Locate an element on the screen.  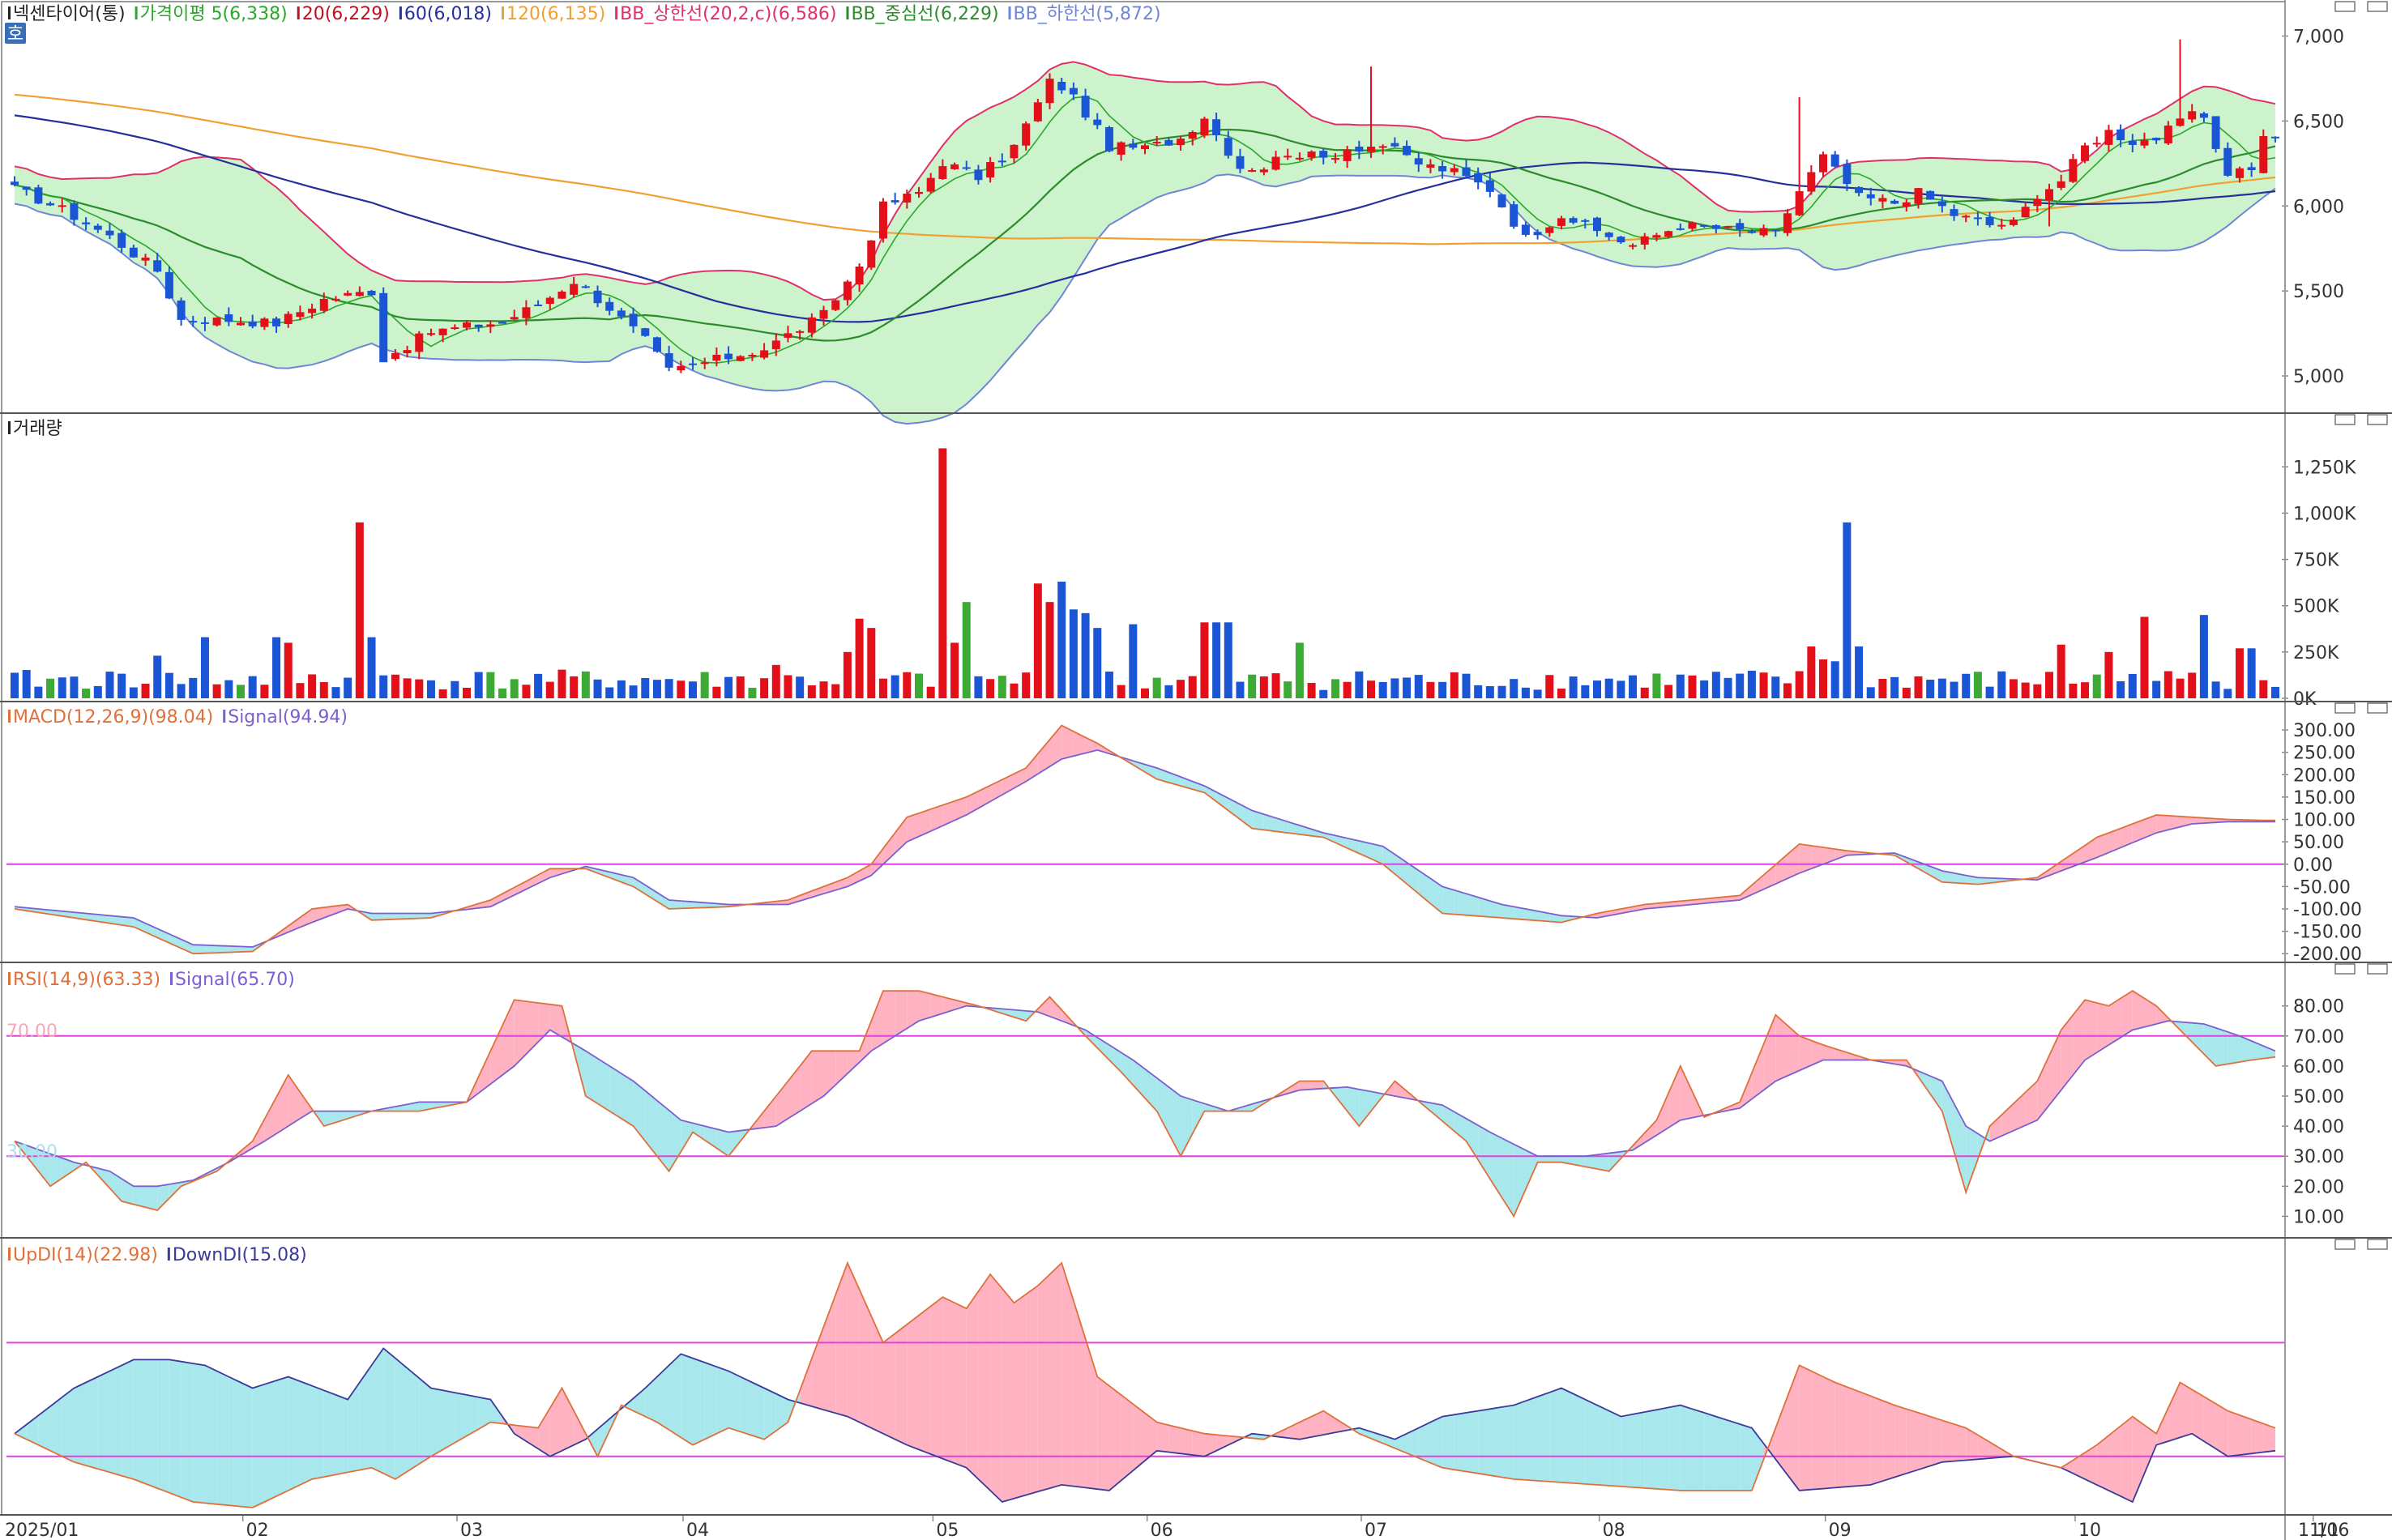
legend-label: Signal(65.70) is located at coordinates (235, 980).